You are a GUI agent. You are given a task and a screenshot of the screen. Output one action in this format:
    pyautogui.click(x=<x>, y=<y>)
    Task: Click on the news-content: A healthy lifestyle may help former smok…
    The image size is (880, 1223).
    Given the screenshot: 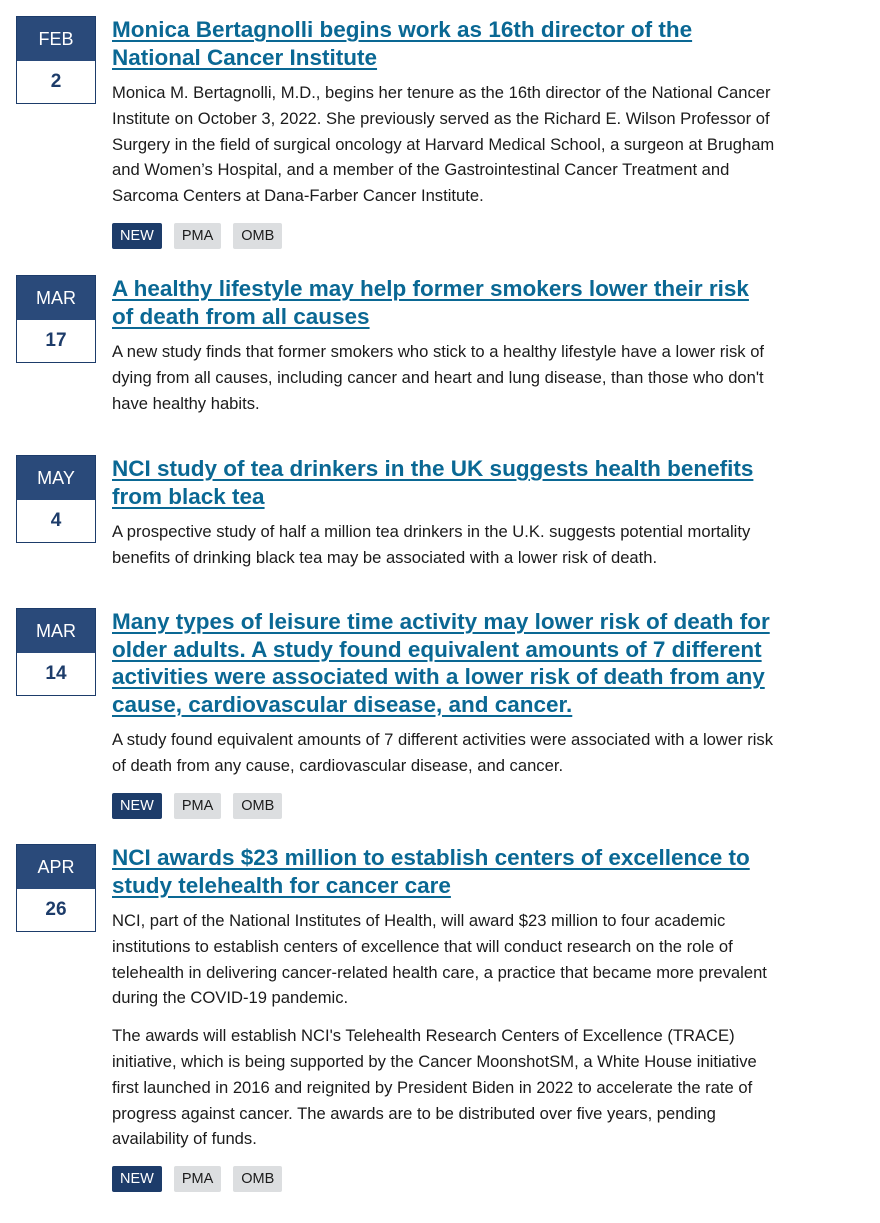 What is the action you would take?
    pyautogui.click(x=444, y=345)
    